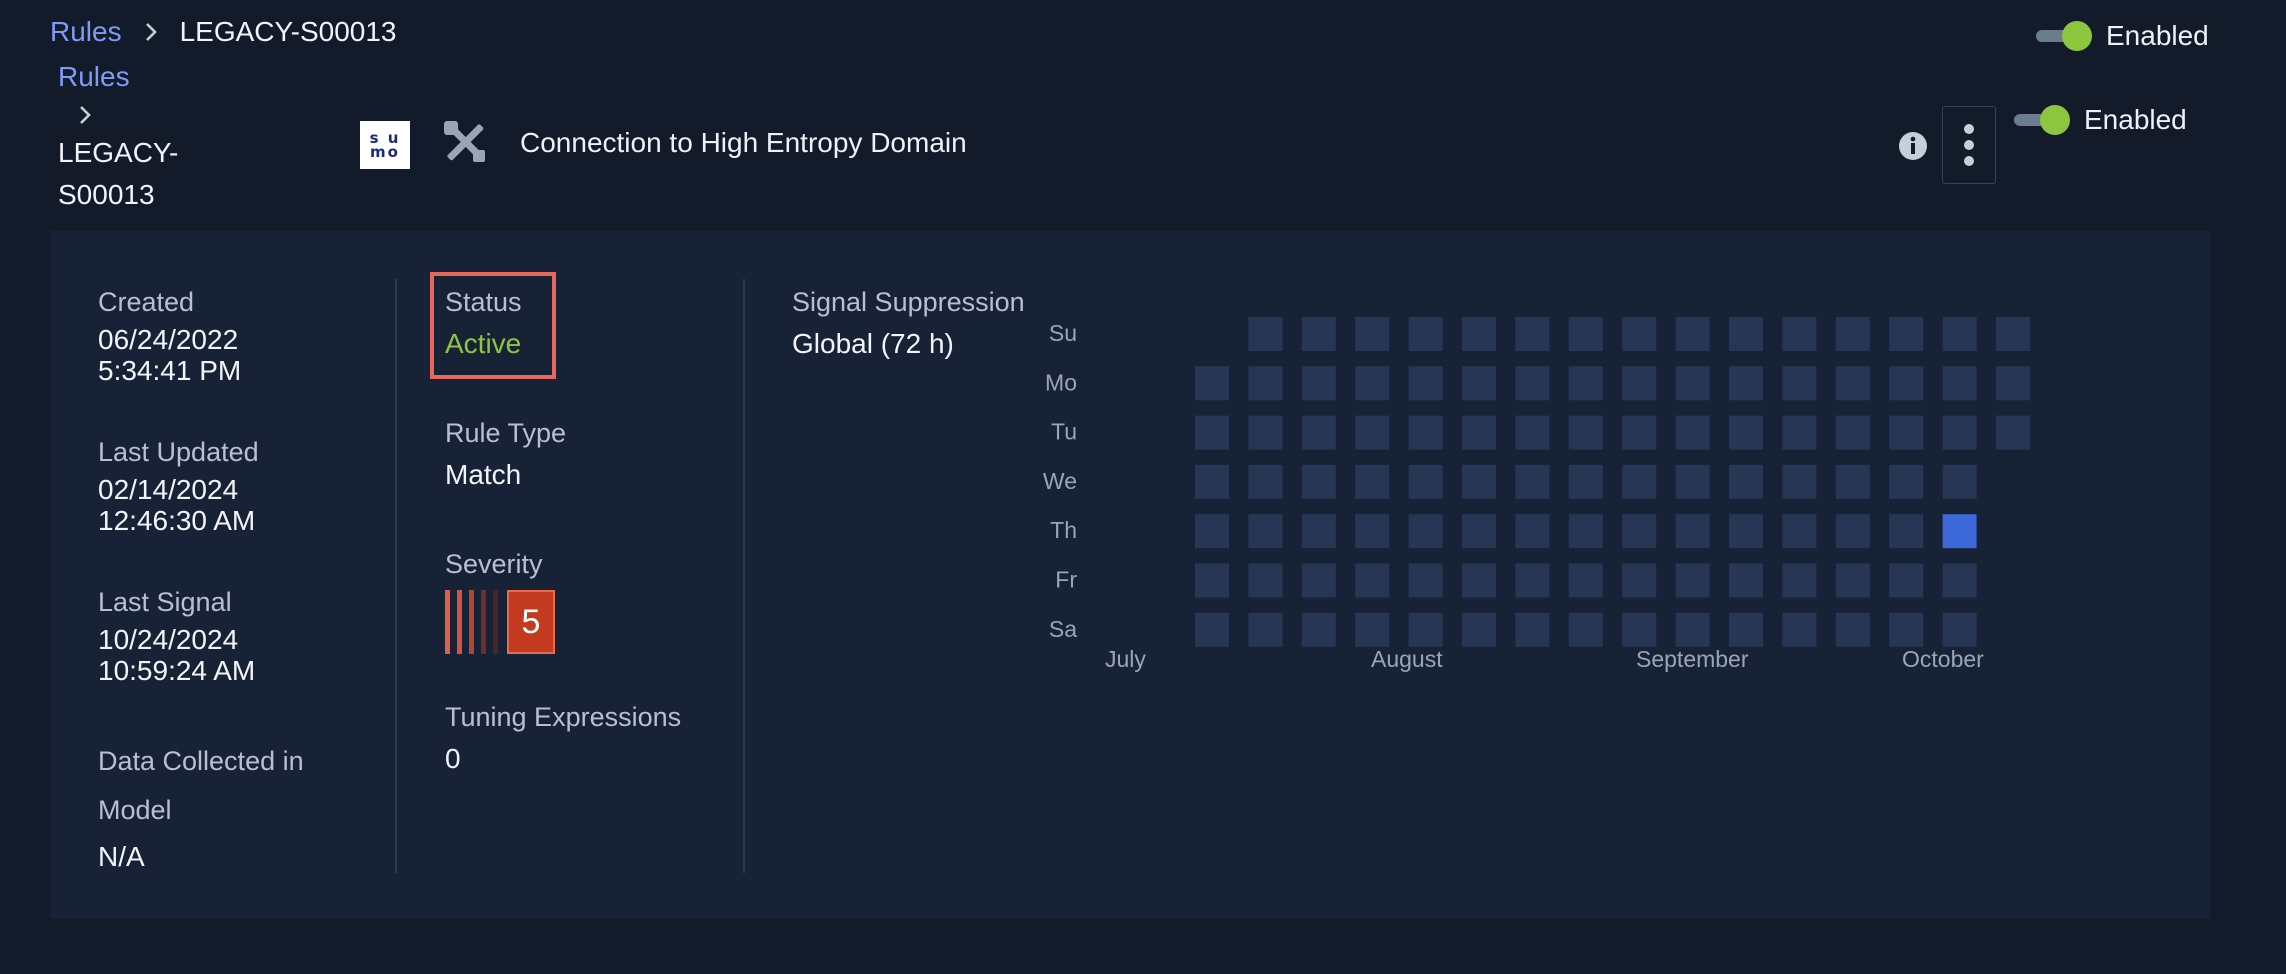  I want to click on heatmap-cell-active, so click(1959, 531).